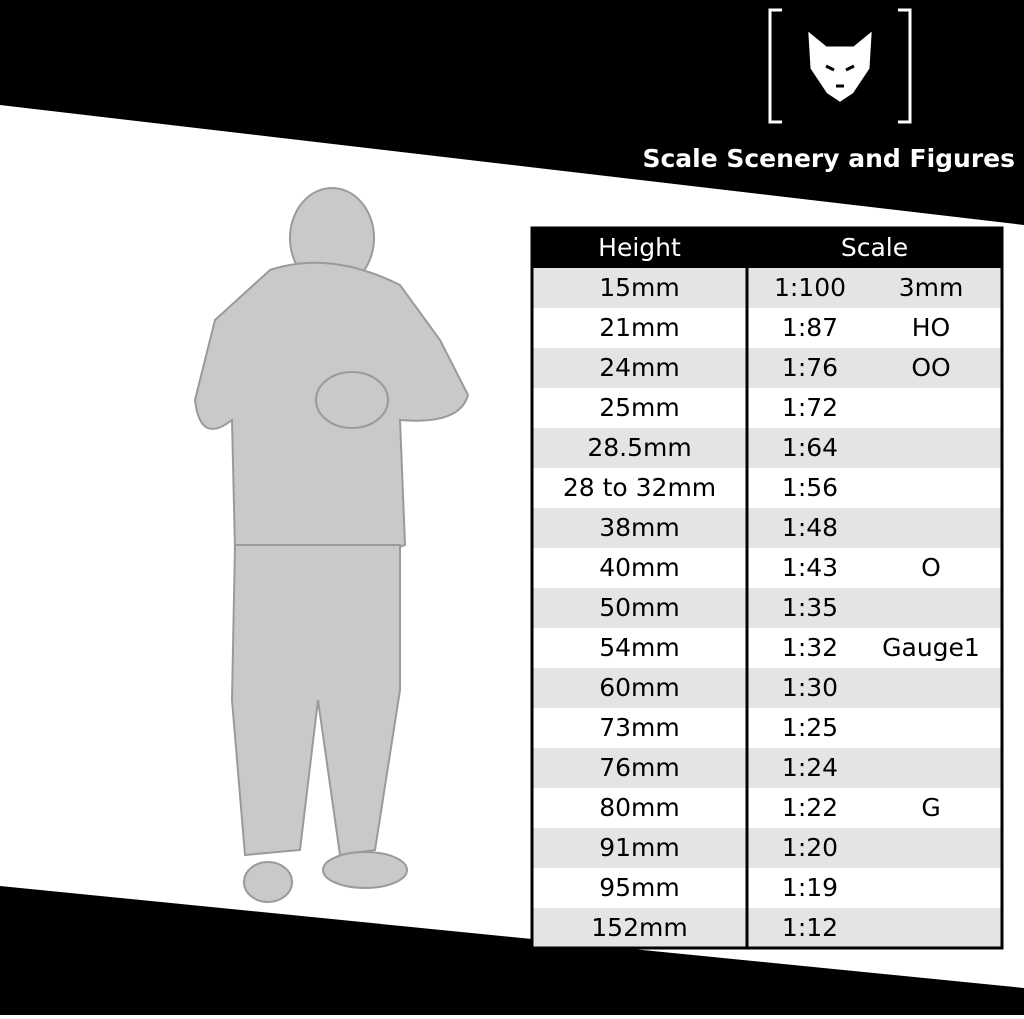 This screenshot has height=1019, width=1024. What do you see at coordinates (810, 727) in the screenshot?
I see `scale-cell: 1:25` at bounding box center [810, 727].